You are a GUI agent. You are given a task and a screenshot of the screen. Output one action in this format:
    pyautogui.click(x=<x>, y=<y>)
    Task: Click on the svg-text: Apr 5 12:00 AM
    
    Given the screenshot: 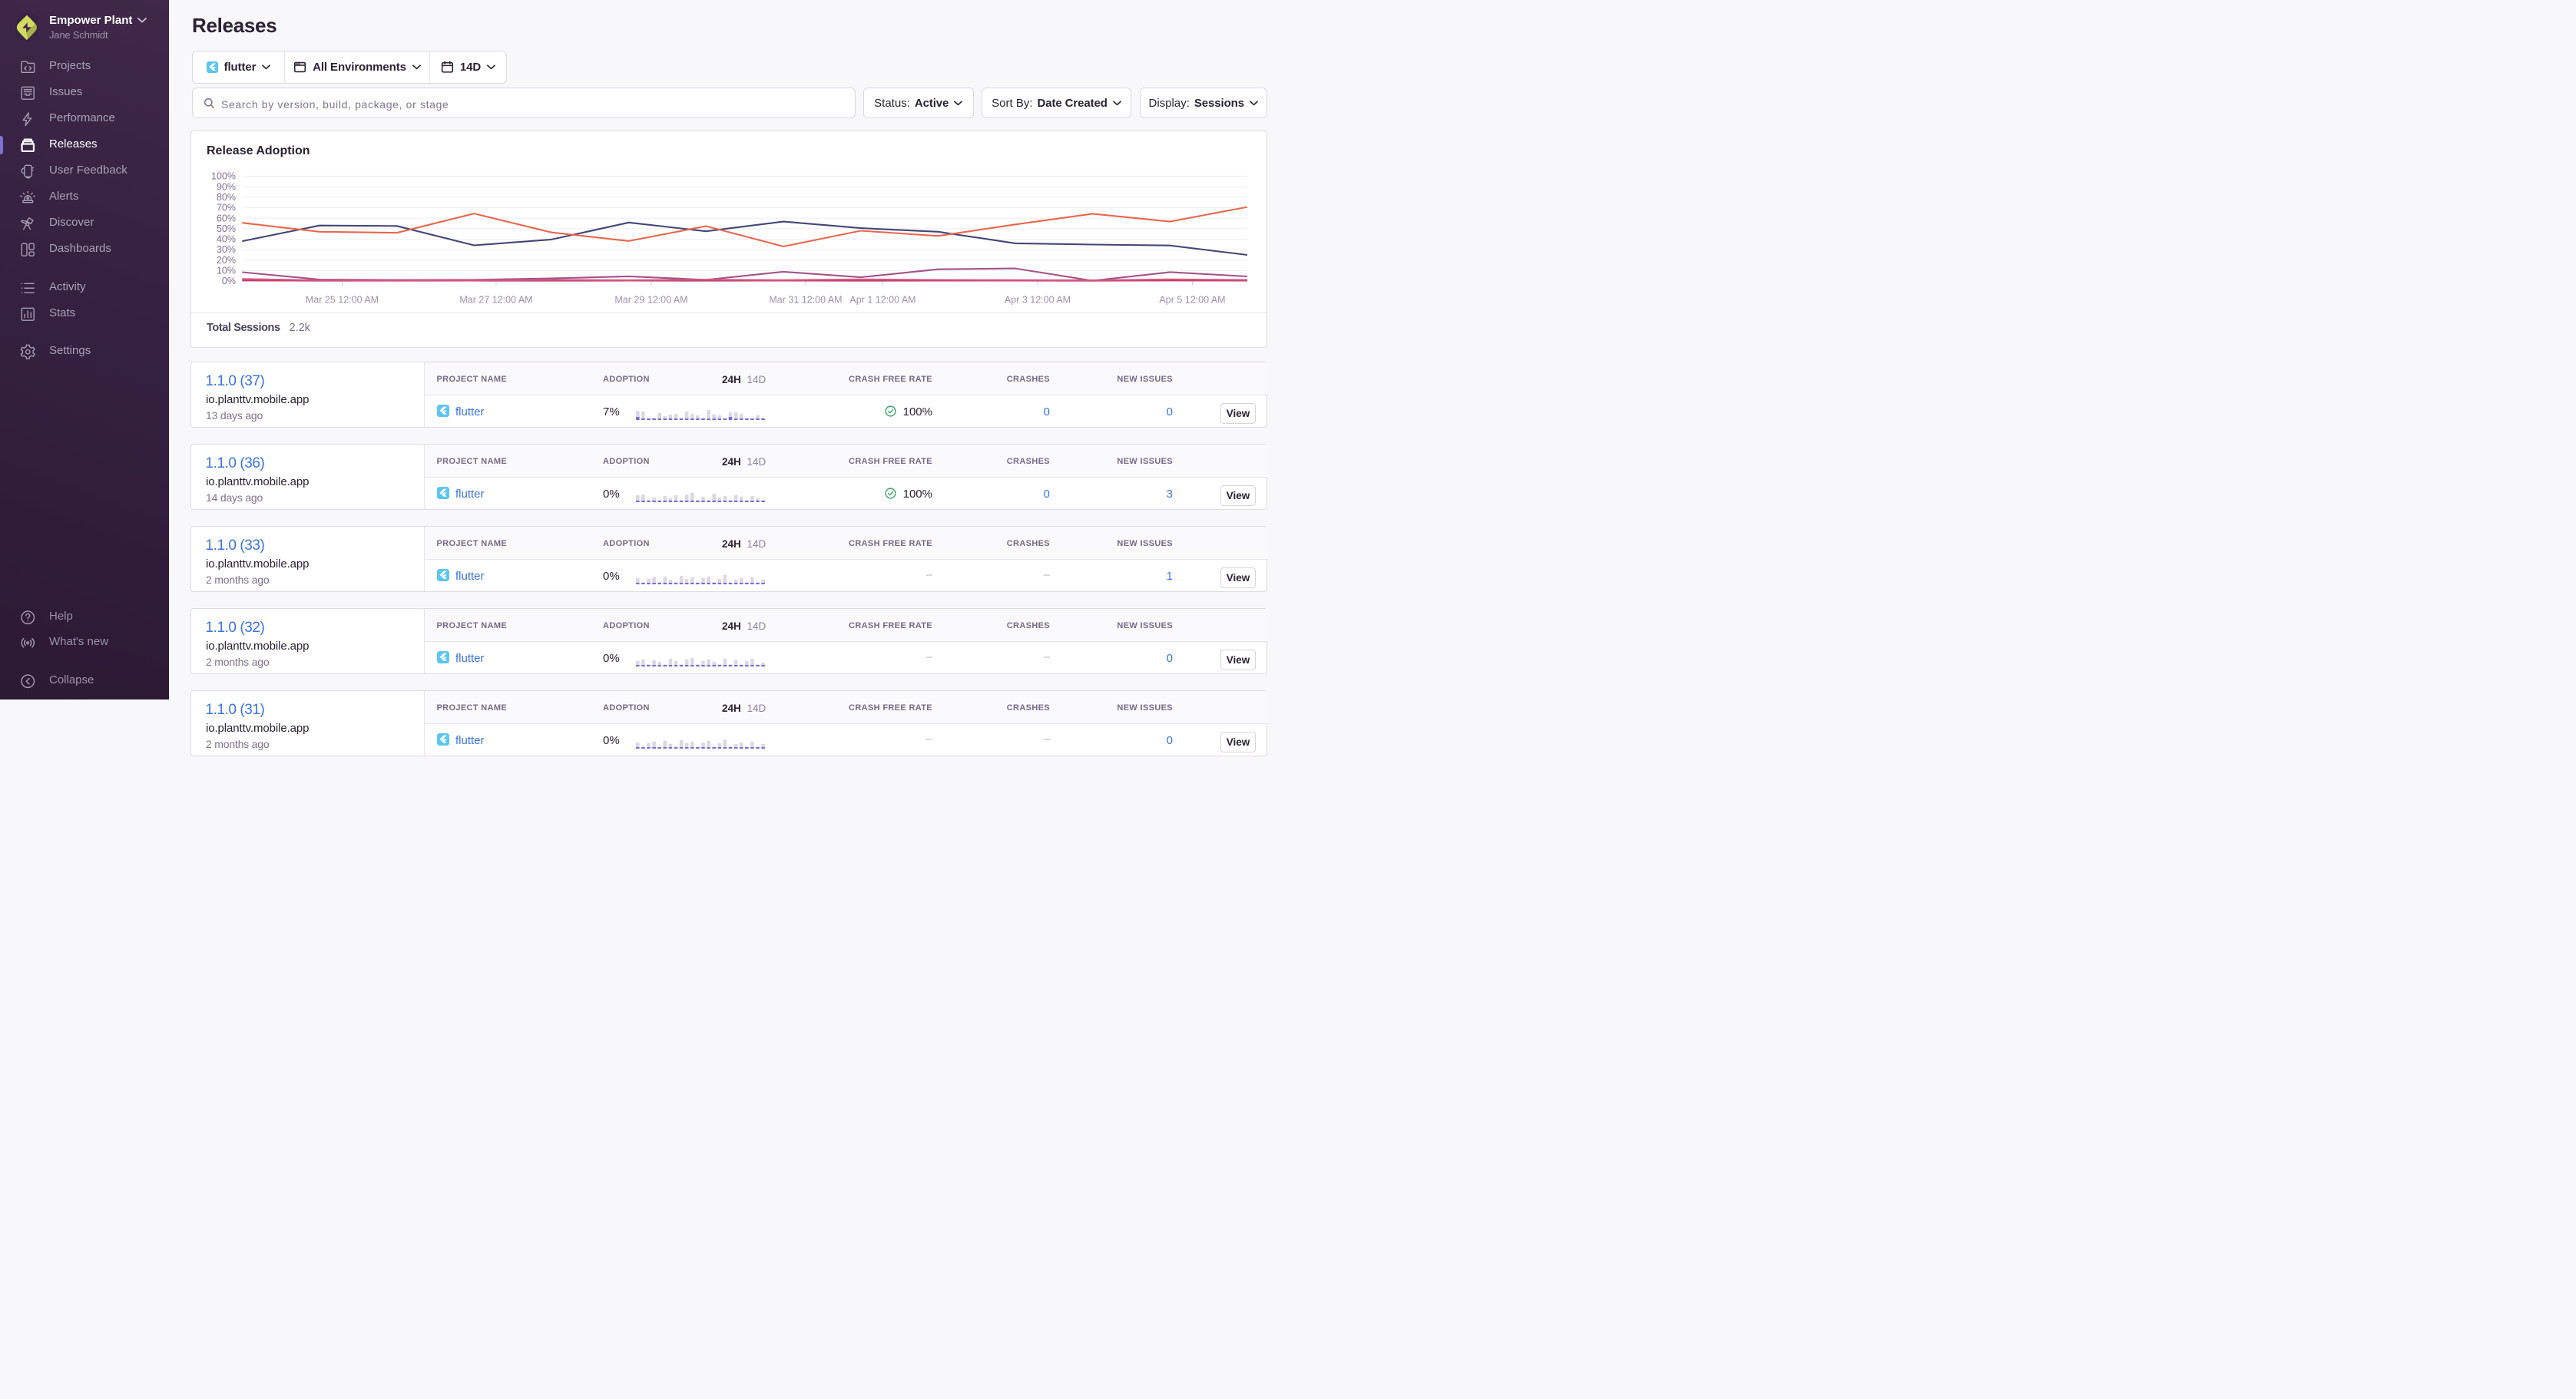 What is the action you would take?
    pyautogui.click(x=1192, y=299)
    